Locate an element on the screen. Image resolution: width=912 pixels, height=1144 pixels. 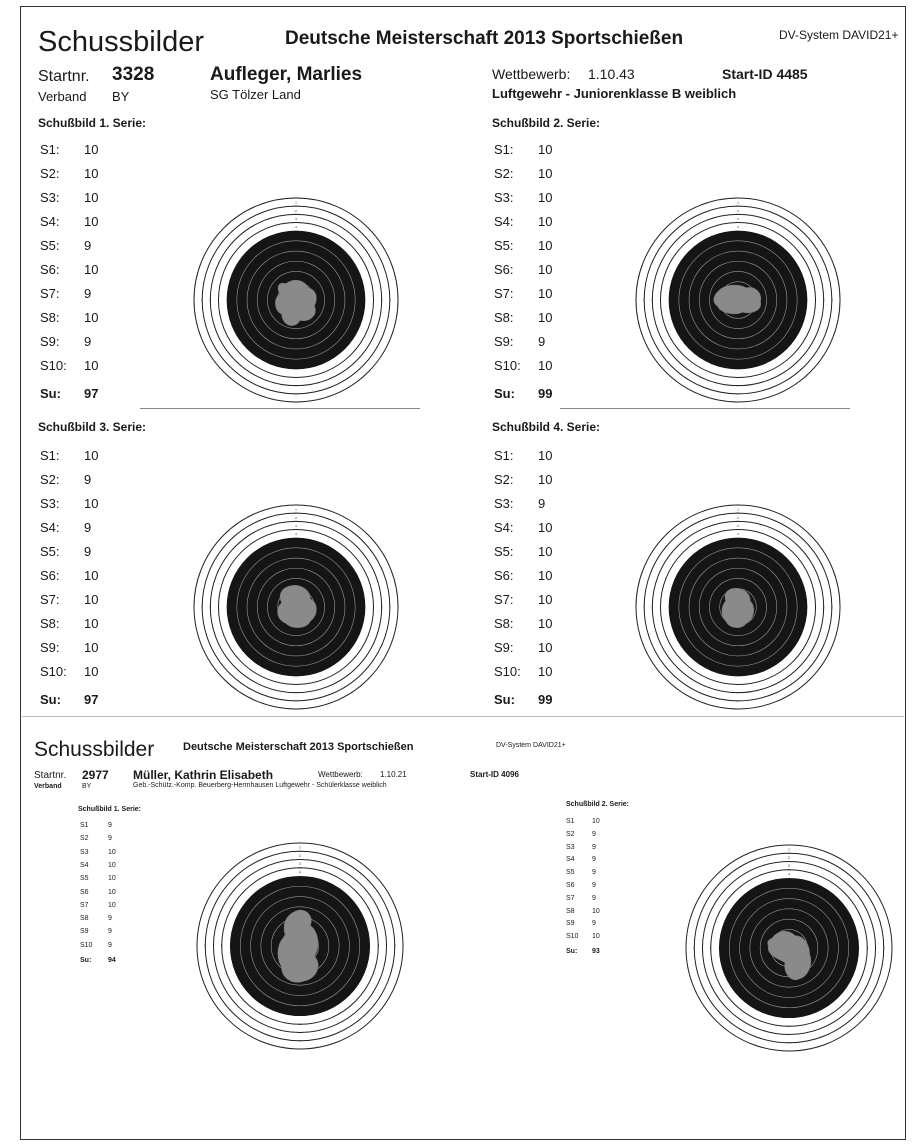
discipline: Luftgewehr - Juniorenklasse B weiblich is located at coordinates (614, 93).